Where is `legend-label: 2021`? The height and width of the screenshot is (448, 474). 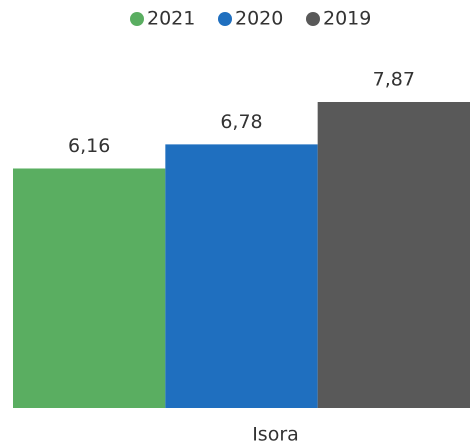
legend-label: 2021 is located at coordinates (171, 19).